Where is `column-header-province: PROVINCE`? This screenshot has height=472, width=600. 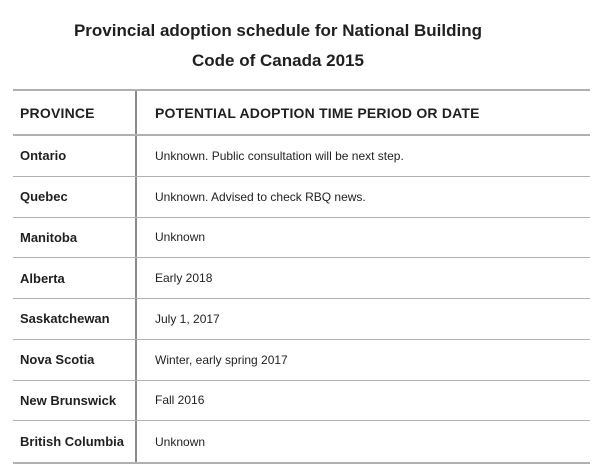 column-header-province: PROVINCE is located at coordinates (75, 112).